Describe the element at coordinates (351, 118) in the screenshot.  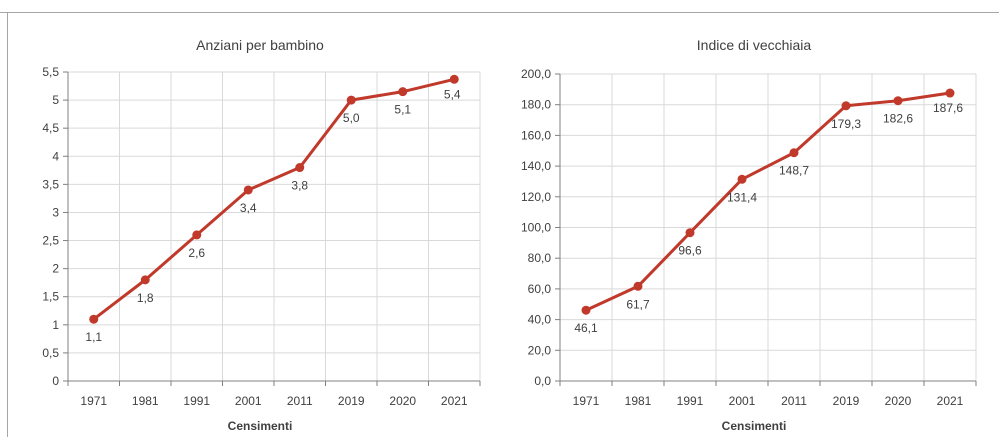
I see `data-label: 5,0` at that location.